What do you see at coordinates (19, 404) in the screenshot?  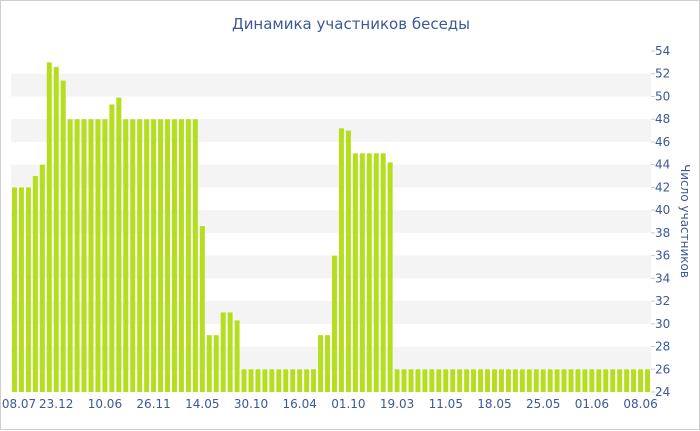 I see `x-tick-label: 08.07` at bounding box center [19, 404].